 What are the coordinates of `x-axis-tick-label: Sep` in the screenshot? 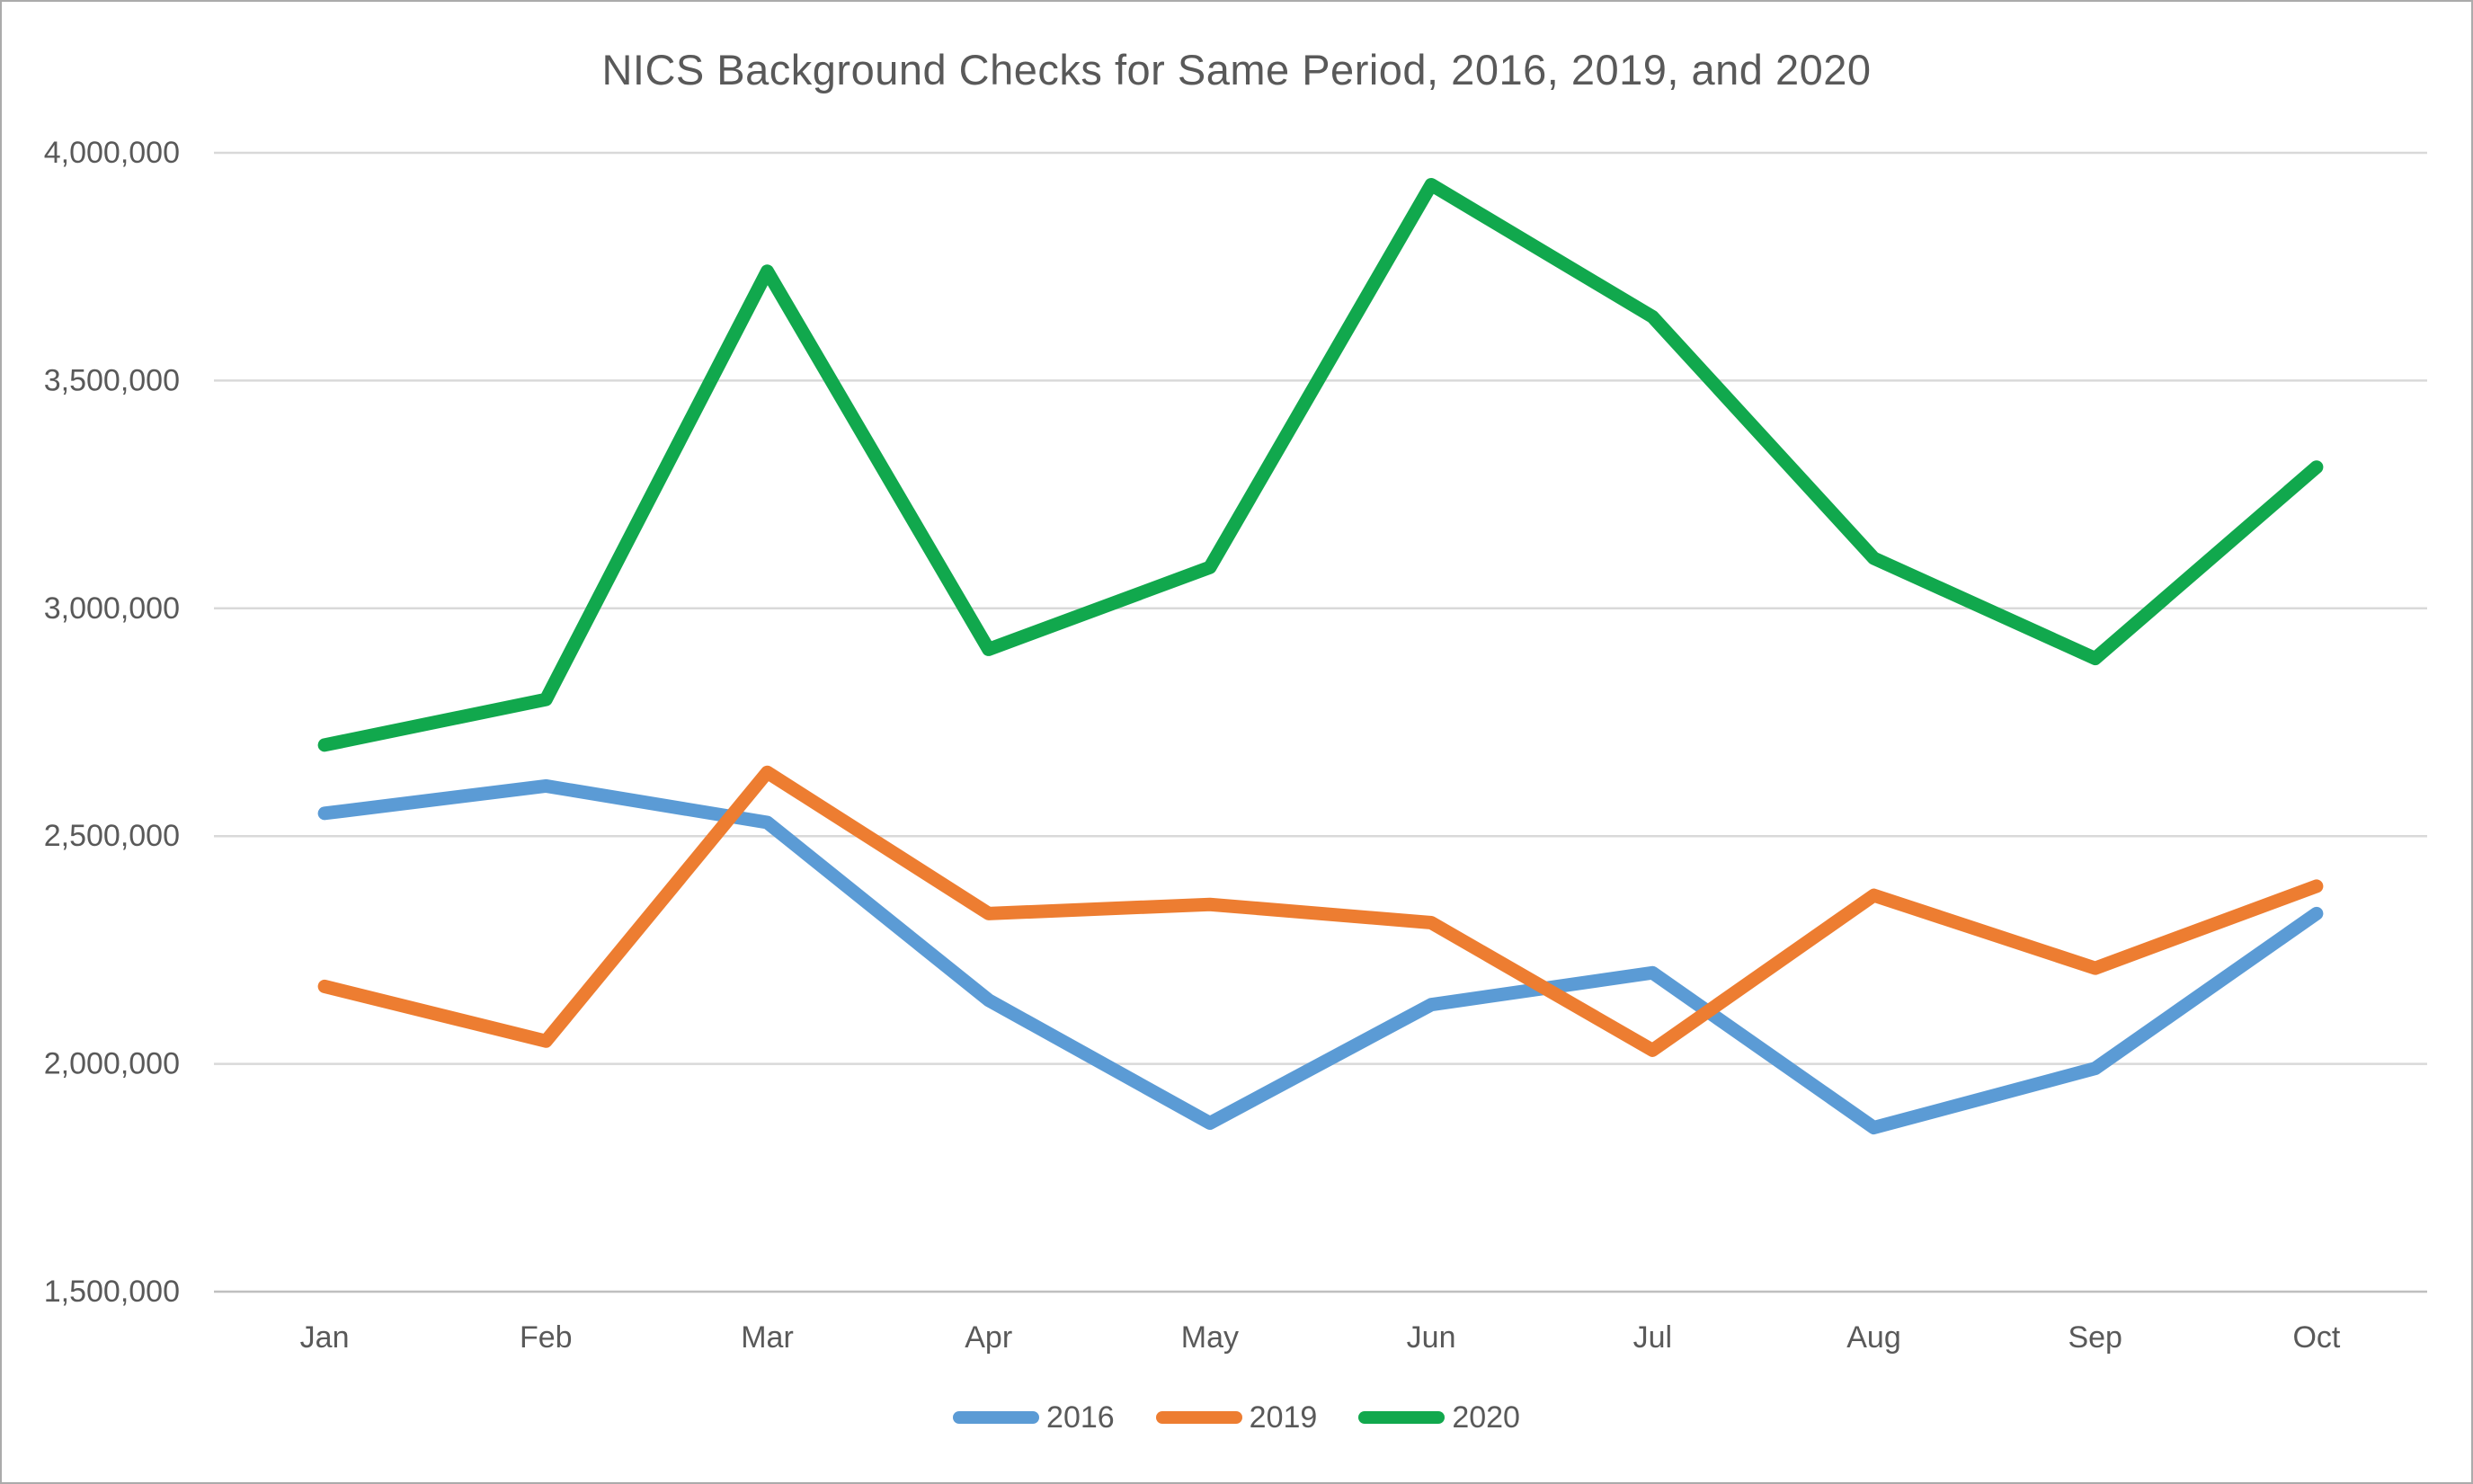 It's located at (2095, 1337).